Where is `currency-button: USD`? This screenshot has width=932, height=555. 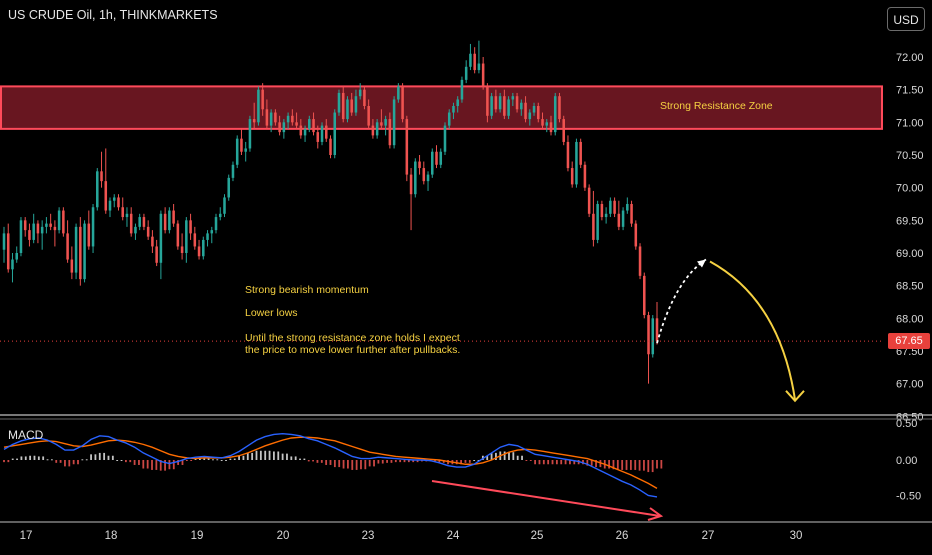 currency-button: USD is located at coordinates (906, 19).